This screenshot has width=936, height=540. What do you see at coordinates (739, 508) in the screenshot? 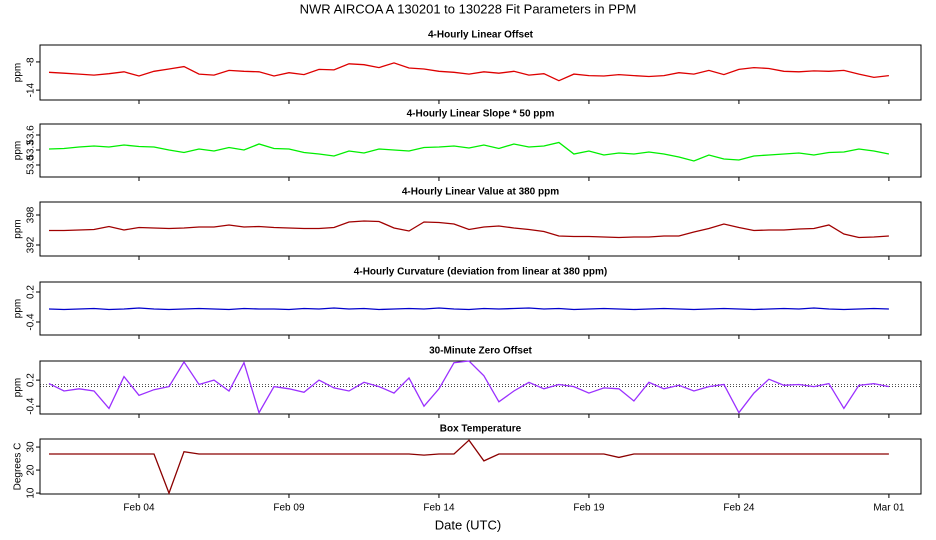
I see `x-tick-label: Feb 24` at bounding box center [739, 508].